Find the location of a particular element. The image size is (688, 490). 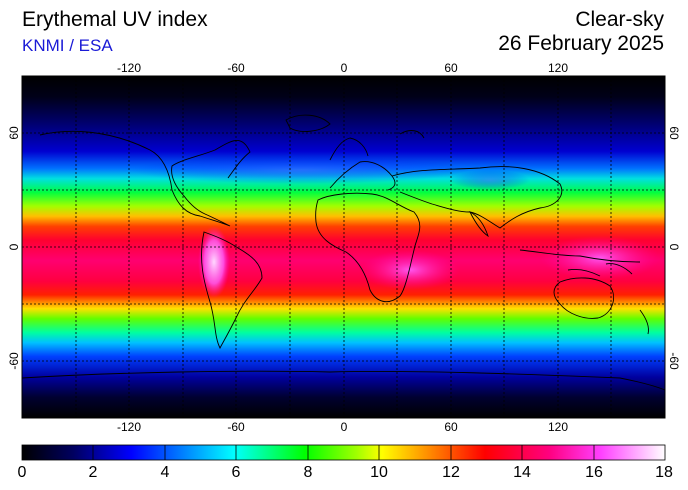

colorbar is located at coordinates (343, 452).